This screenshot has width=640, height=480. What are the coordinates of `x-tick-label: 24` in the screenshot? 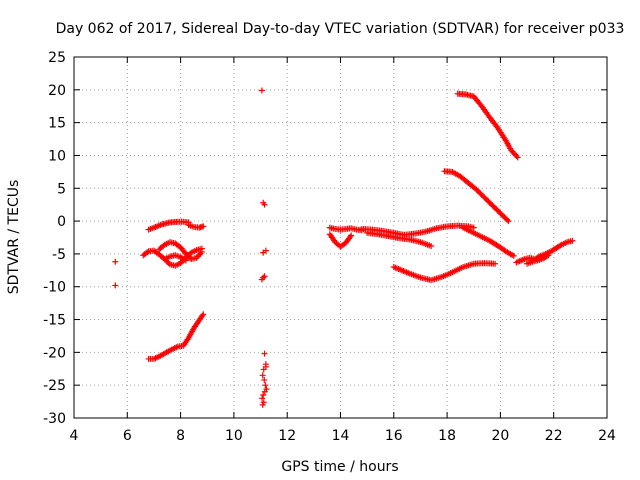 It's located at (607, 436).